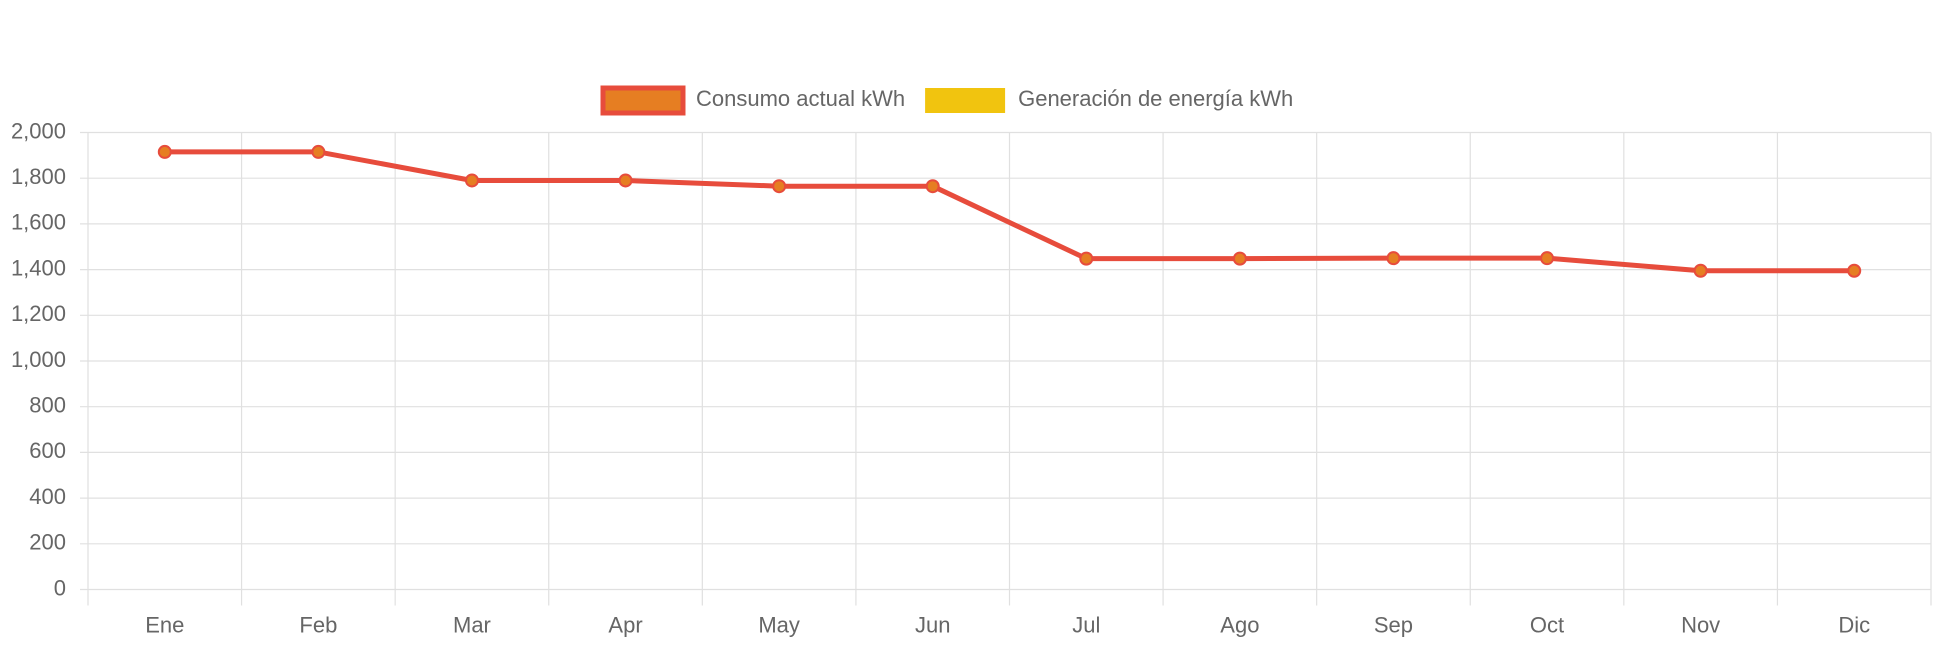 This screenshot has height=646, width=1942. What do you see at coordinates (1086, 624) in the screenshot?
I see `x-tick-label: Jul` at bounding box center [1086, 624].